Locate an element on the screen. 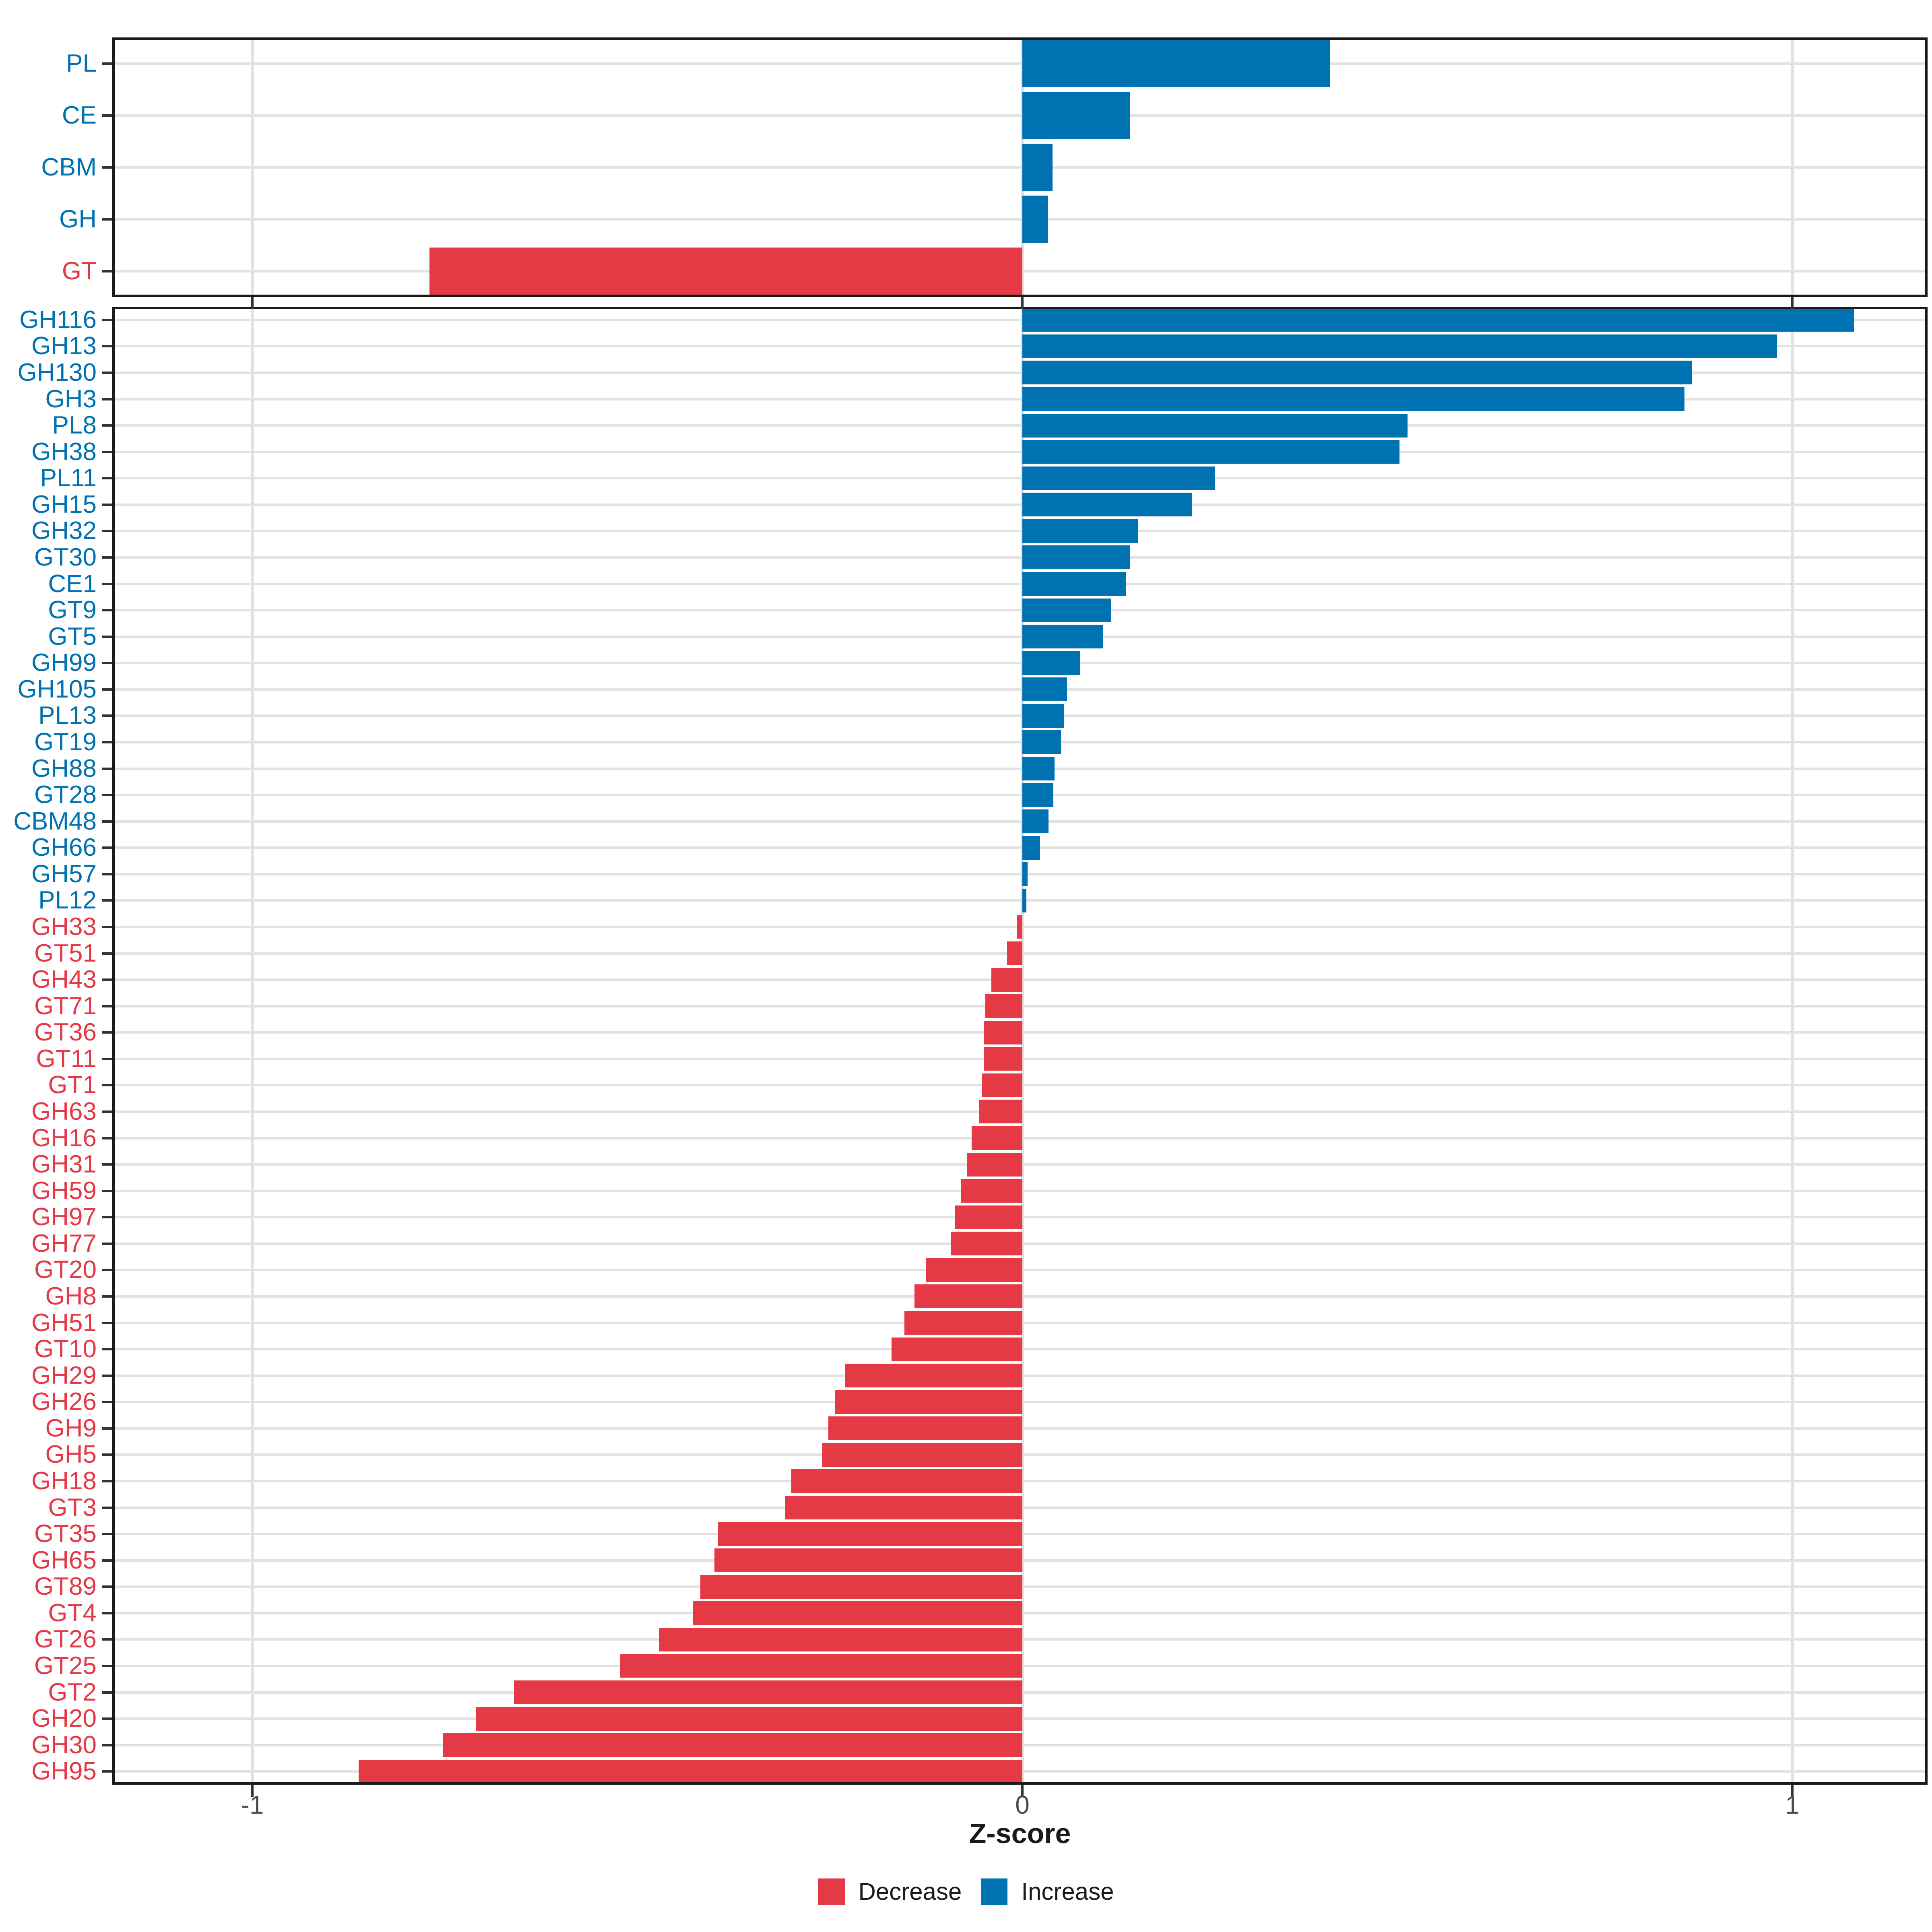  y-axis-tick-GT35 is located at coordinates (107, 1534).